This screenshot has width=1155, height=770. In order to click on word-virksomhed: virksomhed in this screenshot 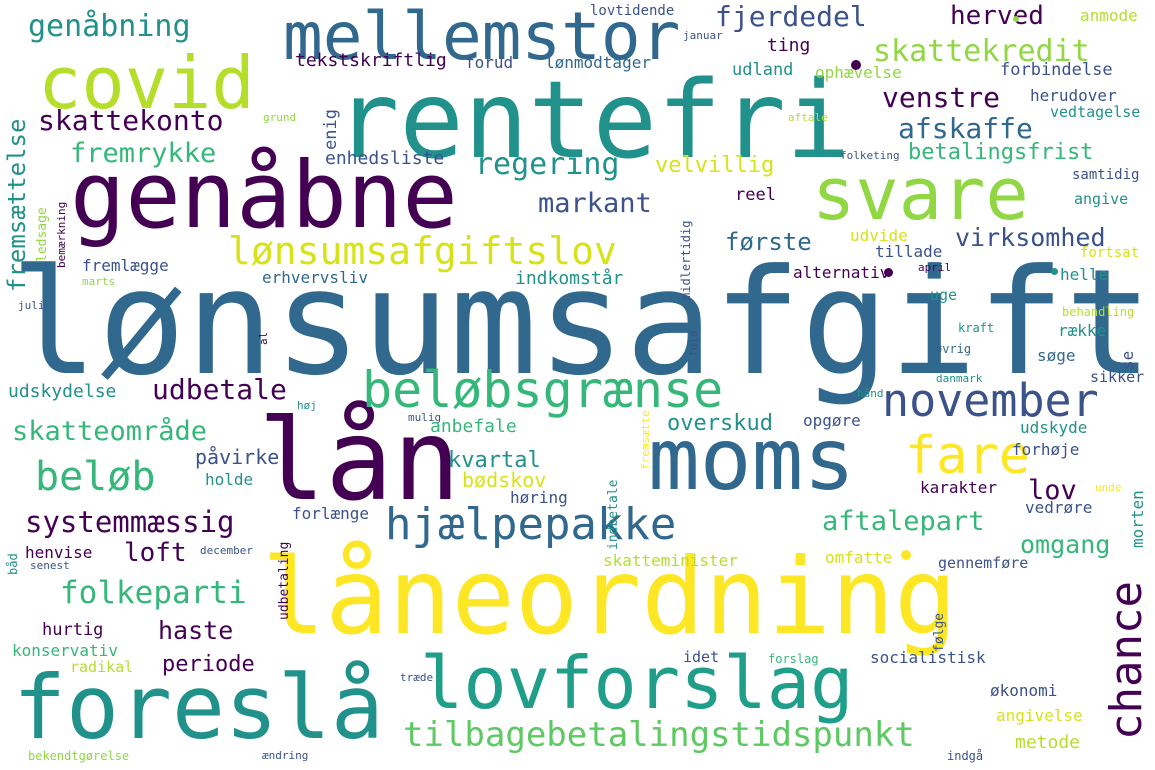, I will do `click(1030, 237)`.